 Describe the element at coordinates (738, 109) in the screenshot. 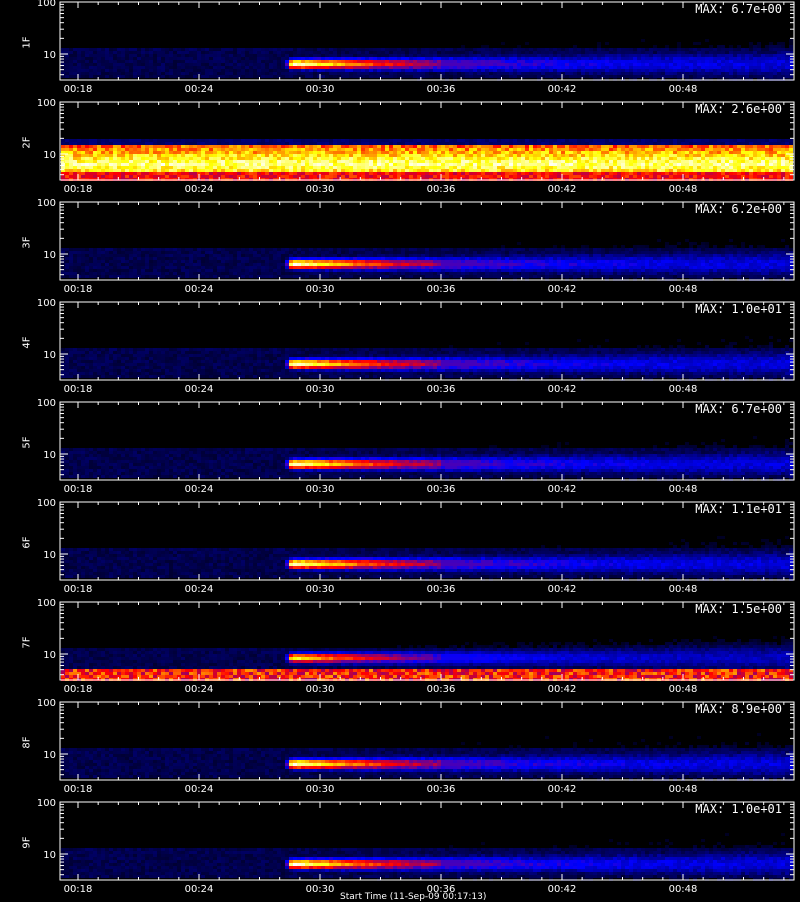

I see `panel-max-label: MAX: 2.6e+00` at that location.